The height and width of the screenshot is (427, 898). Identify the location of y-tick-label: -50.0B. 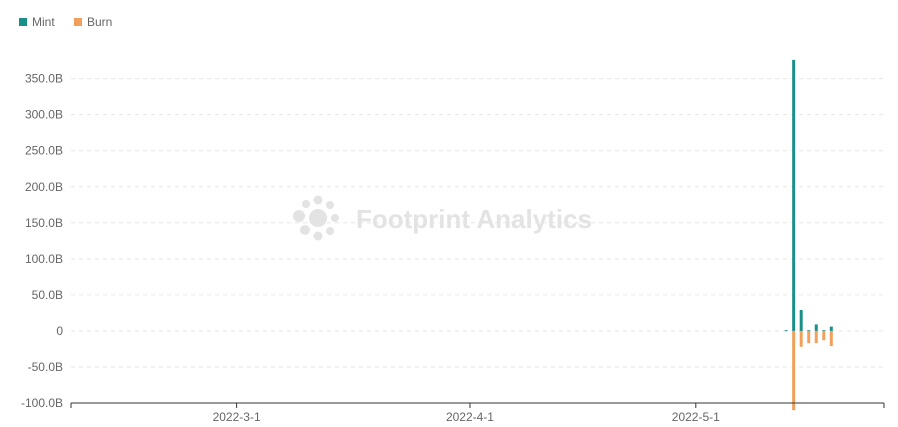
(45, 367).